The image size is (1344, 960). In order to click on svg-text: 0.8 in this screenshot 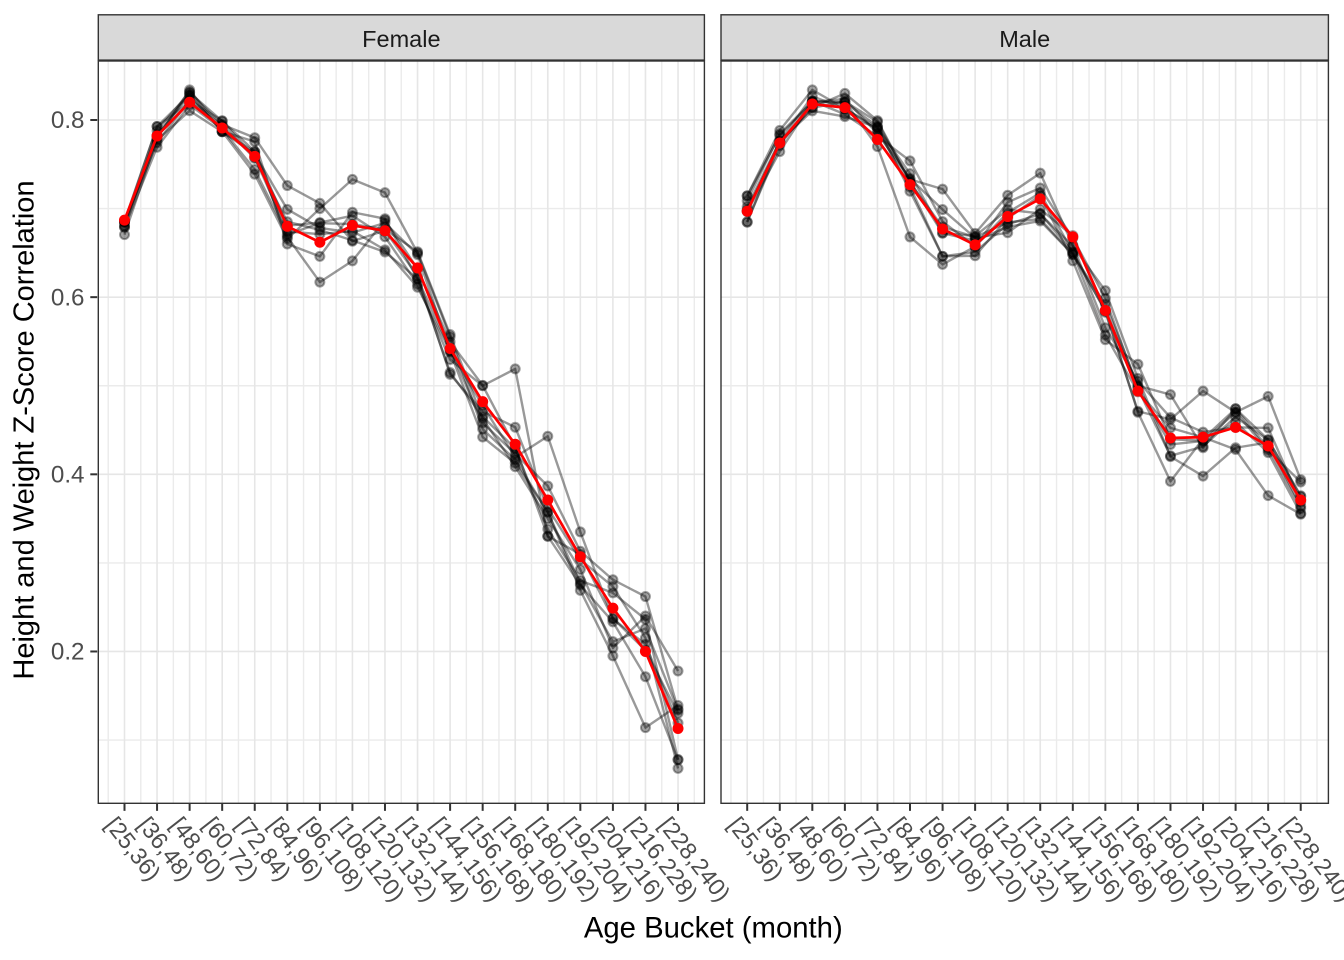, I will do `click(68, 120)`.